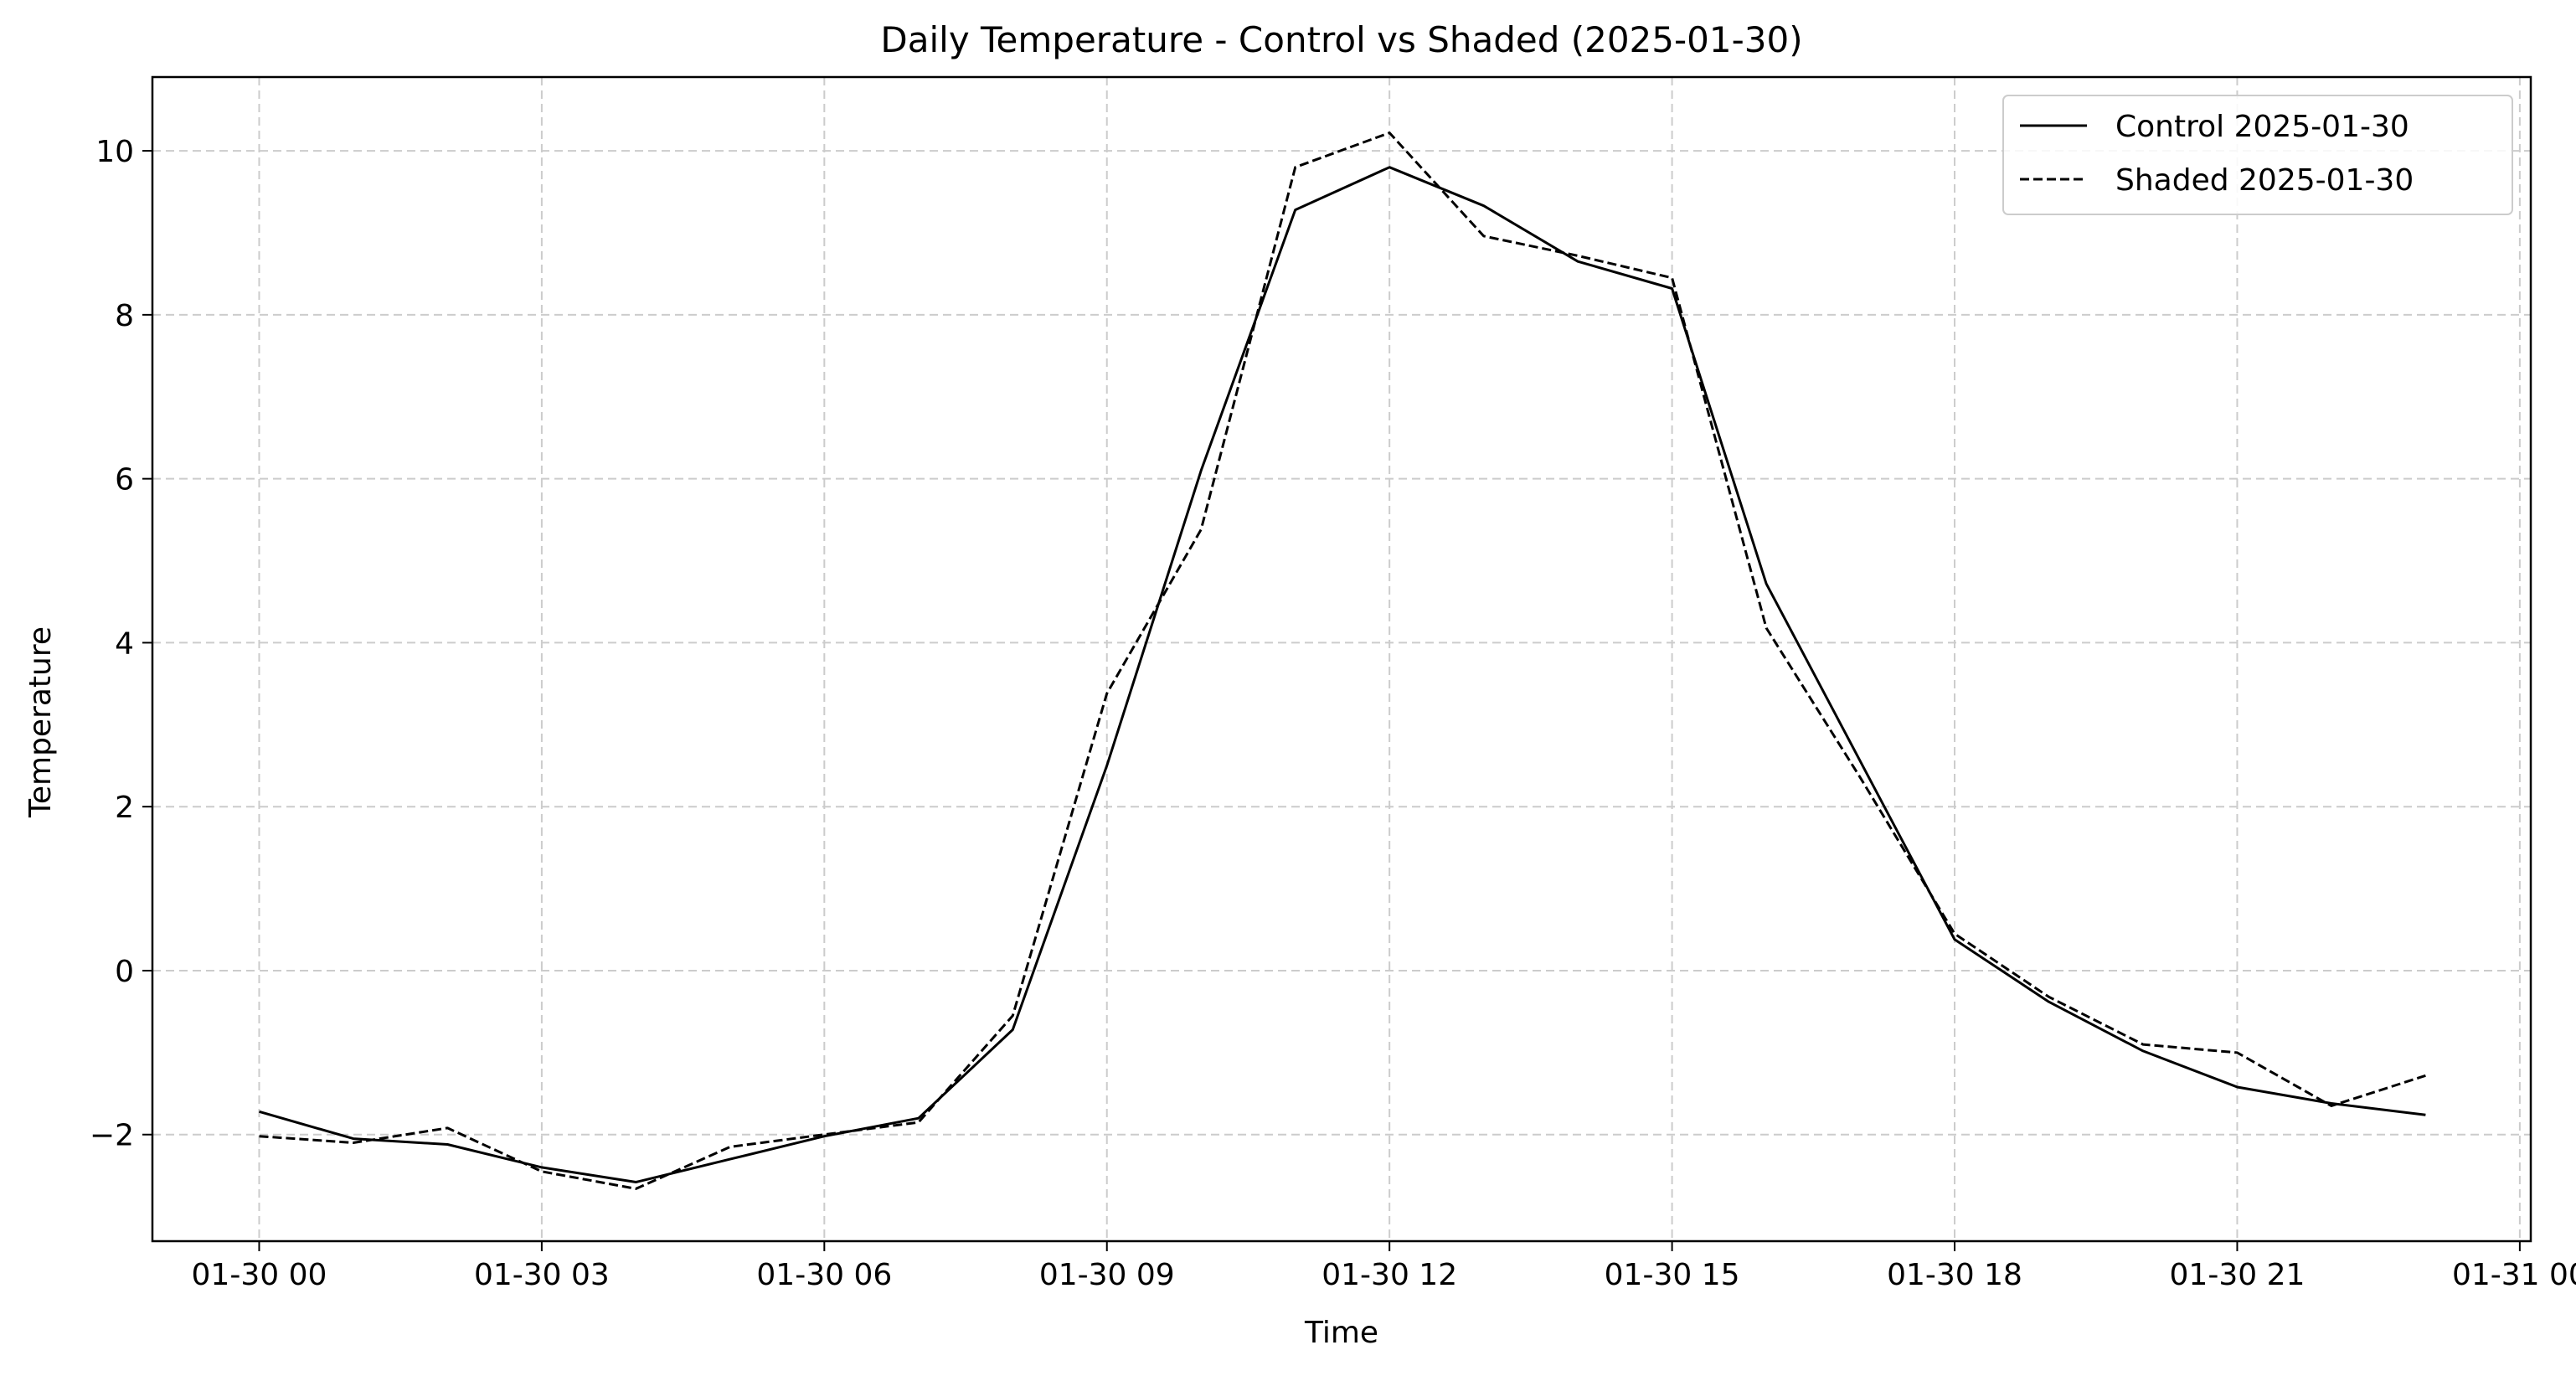 The height and width of the screenshot is (1376, 2576). I want to click on x-tick-label: 01-31 00, so click(2514, 1275).